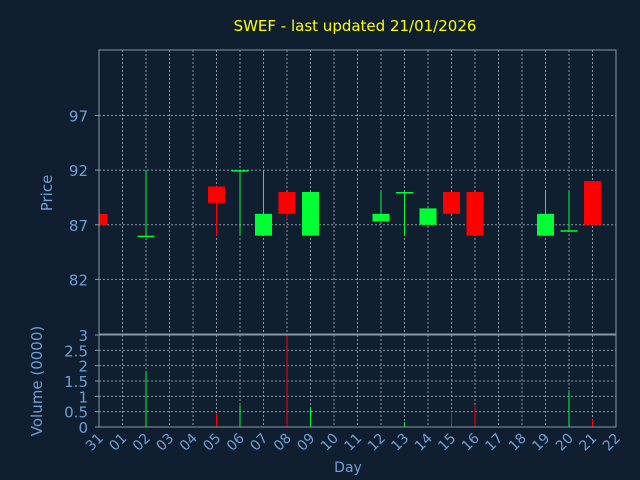 Image resolution: width=640 pixels, height=480 pixels. I want to click on x-tick-label: 19, so click(541, 443).